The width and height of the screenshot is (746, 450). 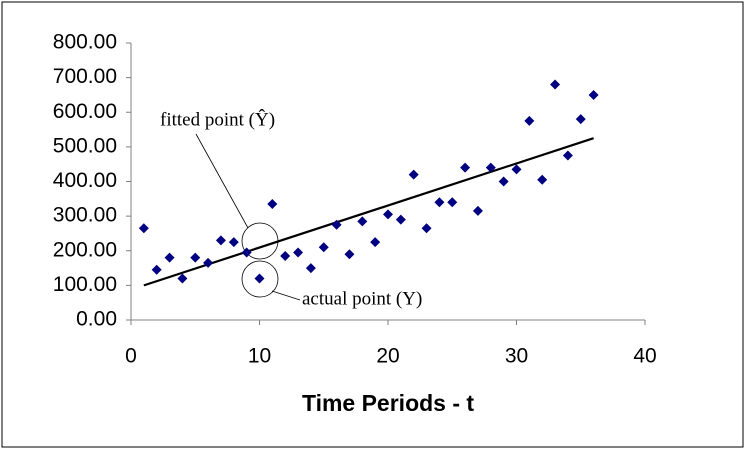 What do you see at coordinates (96, 319) in the screenshot?
I see `y-tick-label: 0.00` at bounding box center [96, 319].